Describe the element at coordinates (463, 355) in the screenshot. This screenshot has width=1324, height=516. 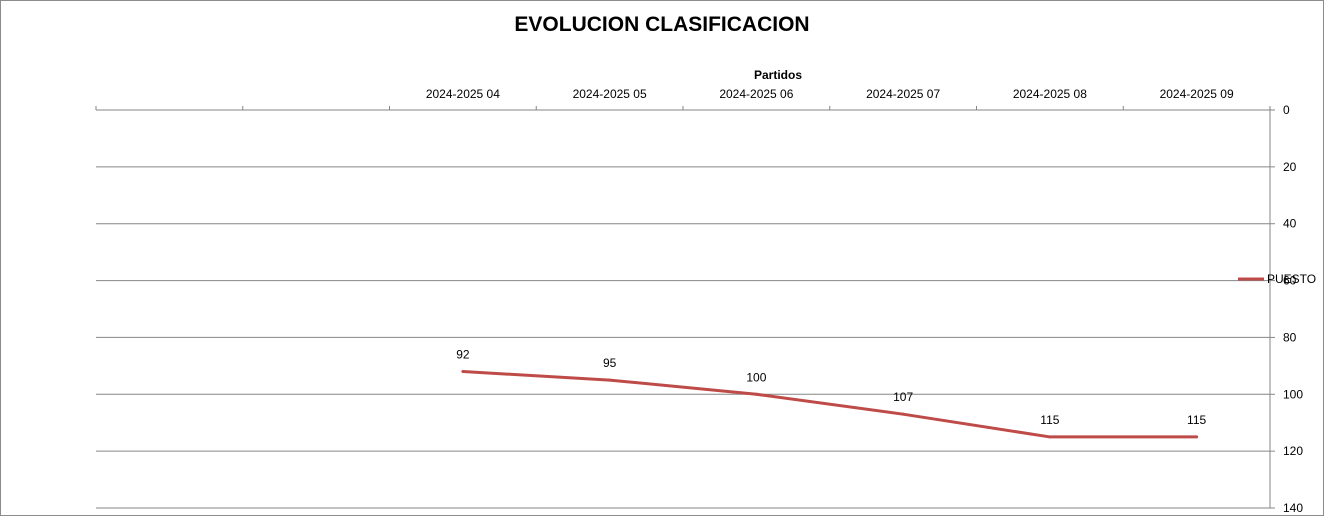
I see `data-label: 92` at that location.